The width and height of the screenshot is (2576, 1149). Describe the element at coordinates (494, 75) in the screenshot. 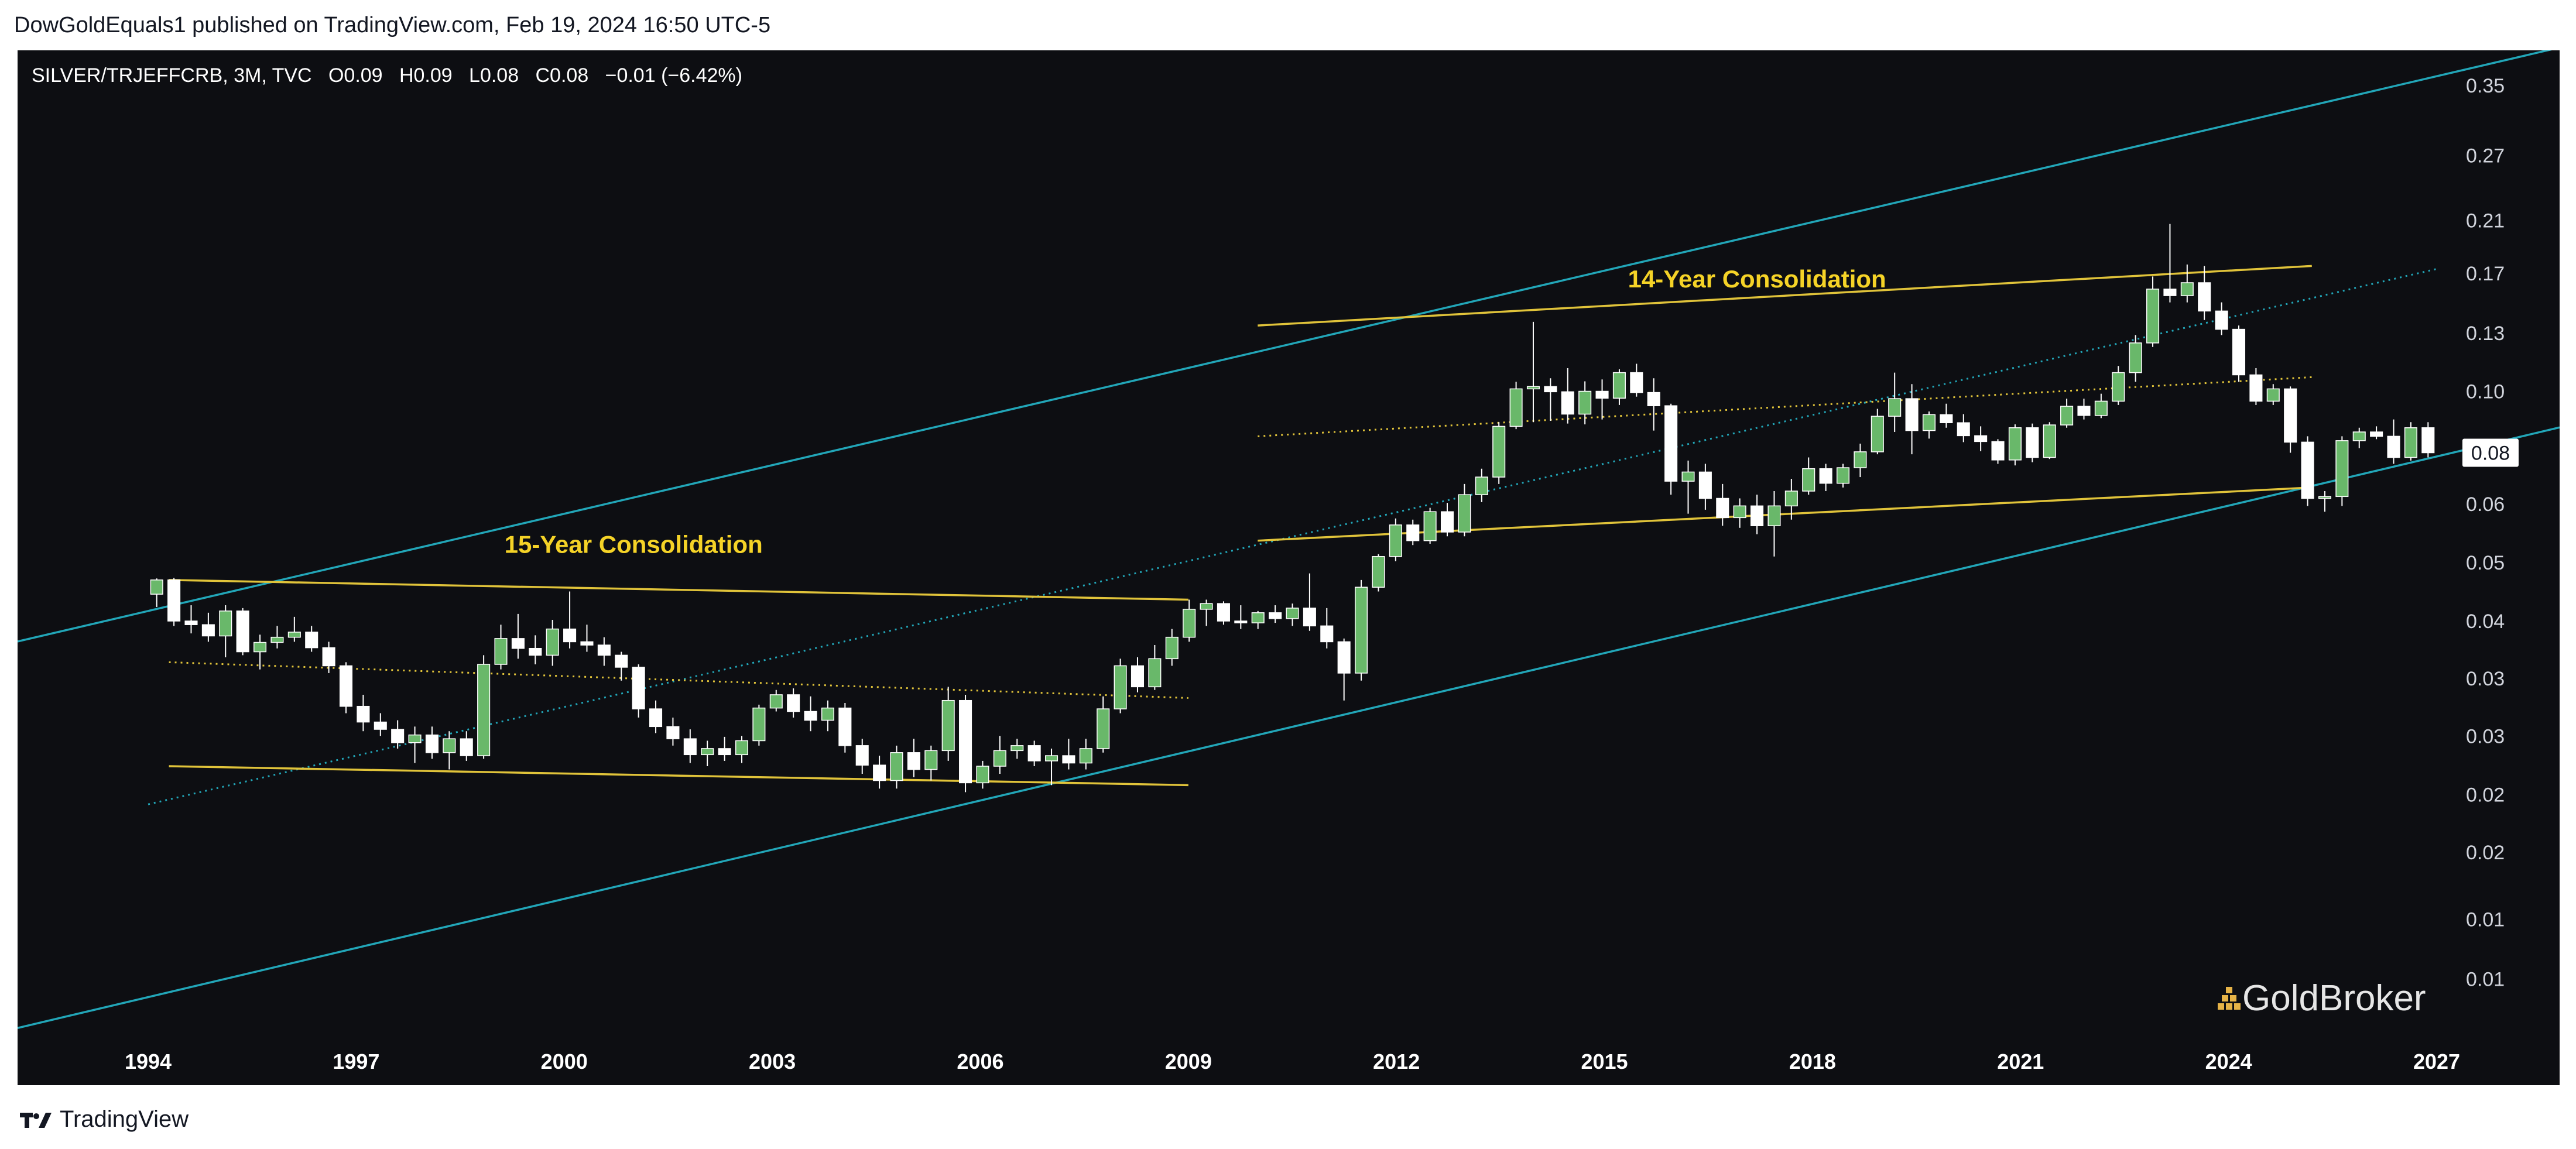

I see `low-value: L0.08` at that location.